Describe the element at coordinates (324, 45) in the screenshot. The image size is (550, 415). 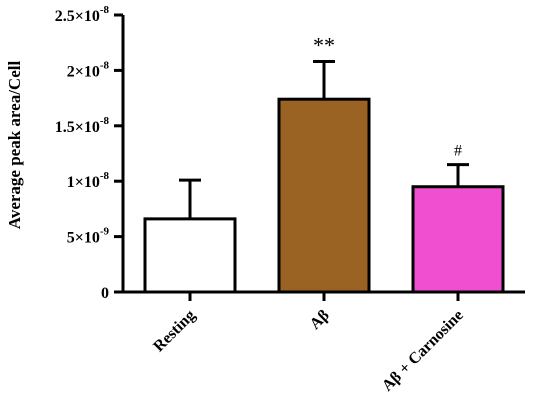
I see `significance-label-1: **` at that location.